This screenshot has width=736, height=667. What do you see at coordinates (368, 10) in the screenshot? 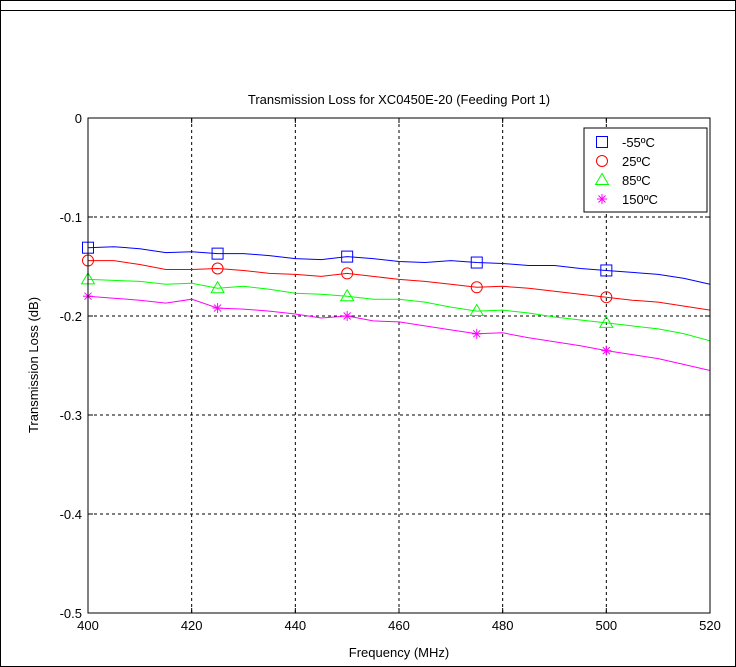
I see `frame-divider` at bounding box center [368, 10].